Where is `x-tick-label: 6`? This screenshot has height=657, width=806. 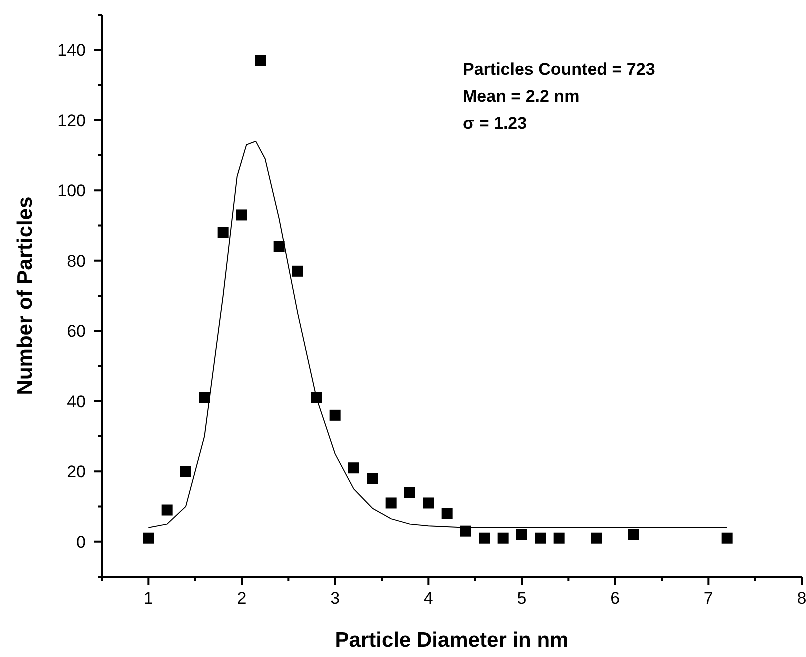
x-tick-label: 6 is located at coordinates (615, 598).